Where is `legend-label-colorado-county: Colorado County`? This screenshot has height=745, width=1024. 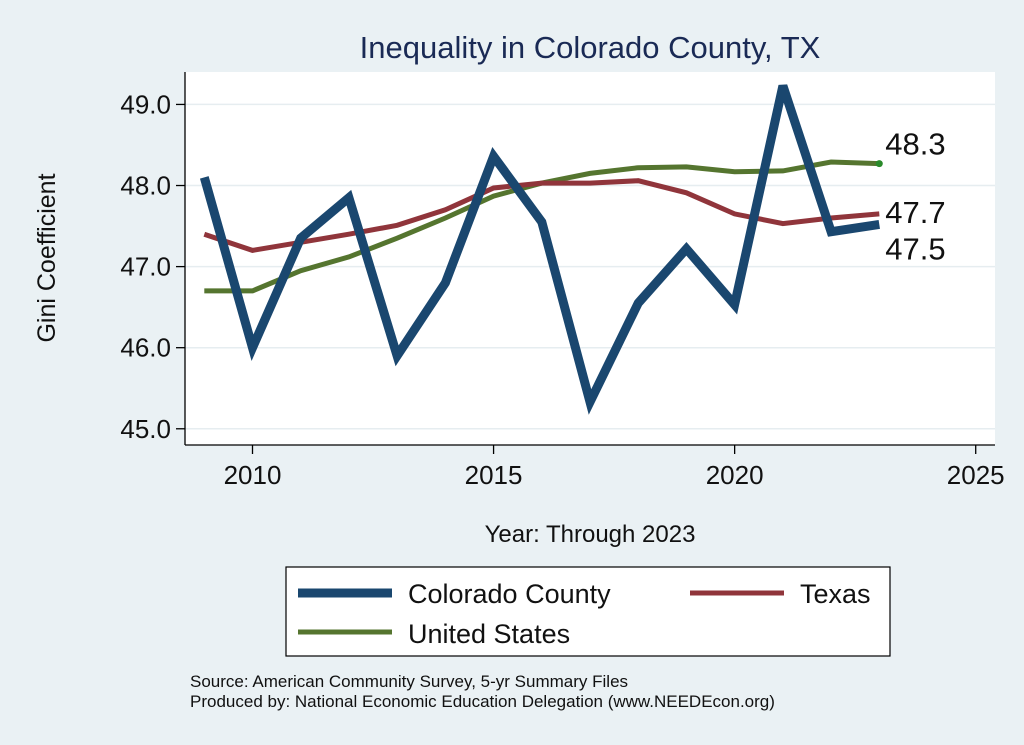
legend-label-colorado-county: Colorado County is located at coordinates (509, 594).